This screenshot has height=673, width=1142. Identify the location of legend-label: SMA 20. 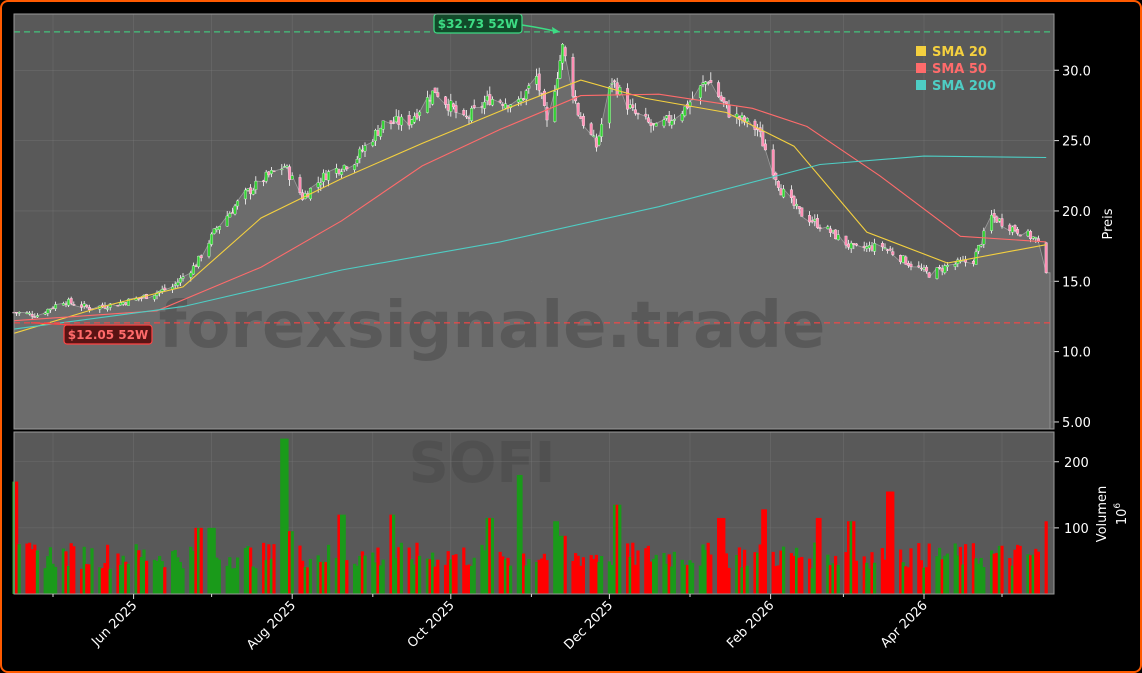
(959, 52).